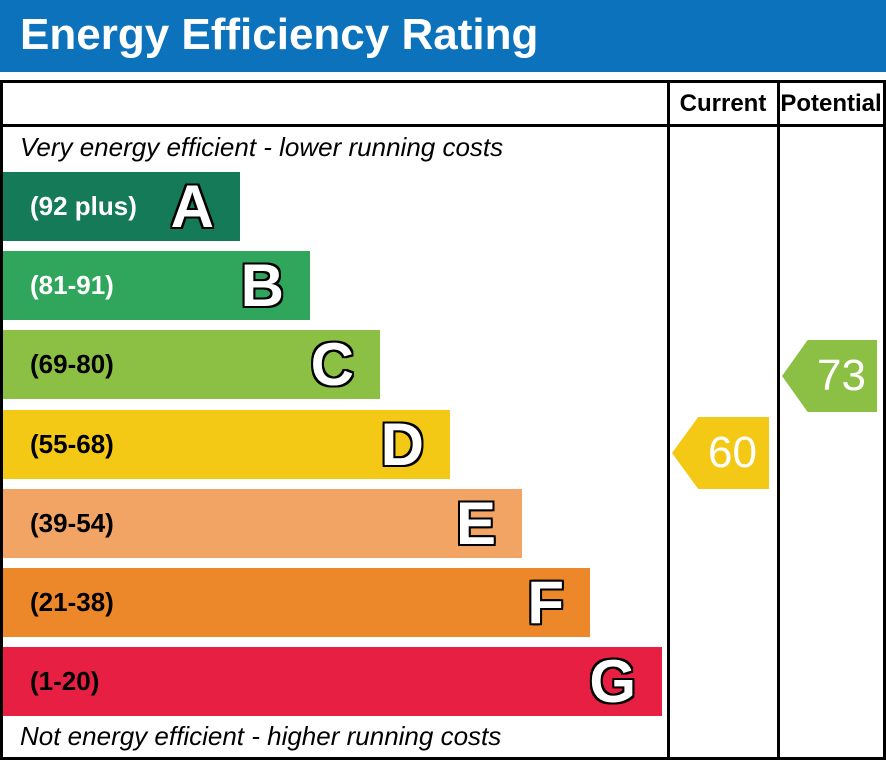 This screenshot has height=764, width=886. Describe the element at coordinates (191, 364) in the screenshot. I see `band-bar-C: (69-80) C` at that location.